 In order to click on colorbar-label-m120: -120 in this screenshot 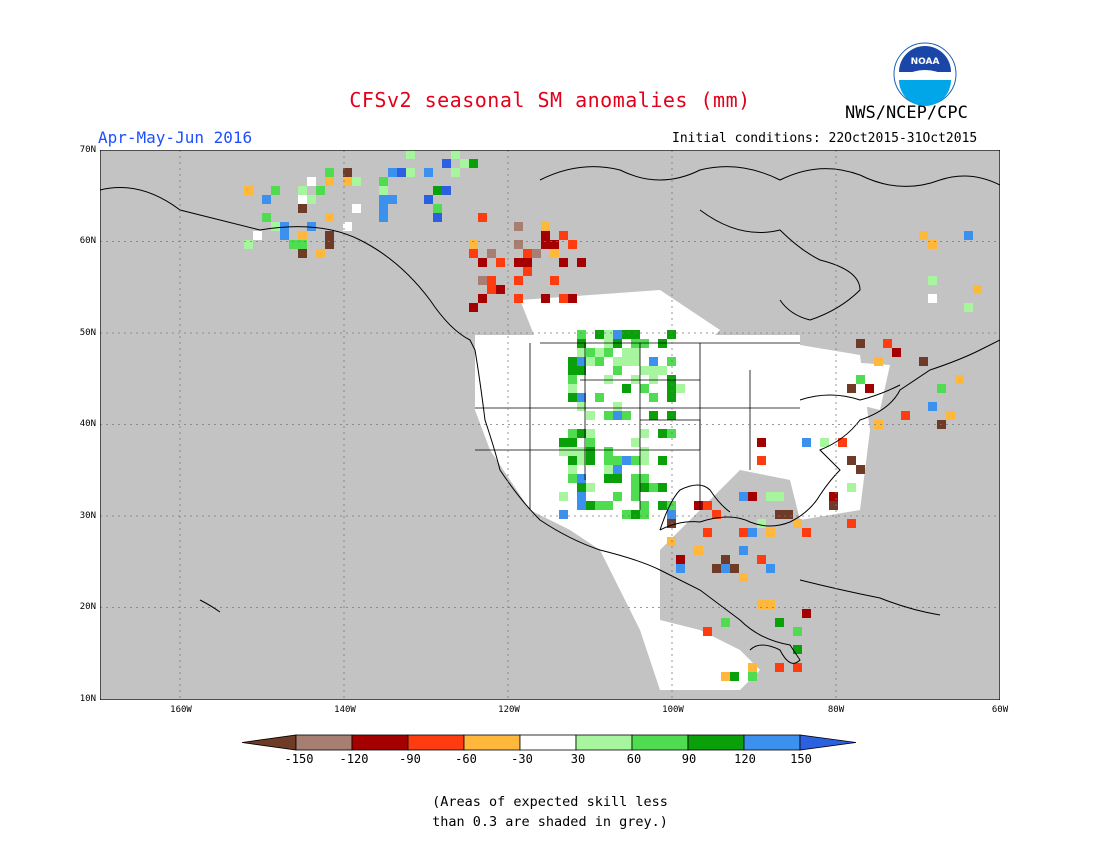, I will do `click(354, 759)`.